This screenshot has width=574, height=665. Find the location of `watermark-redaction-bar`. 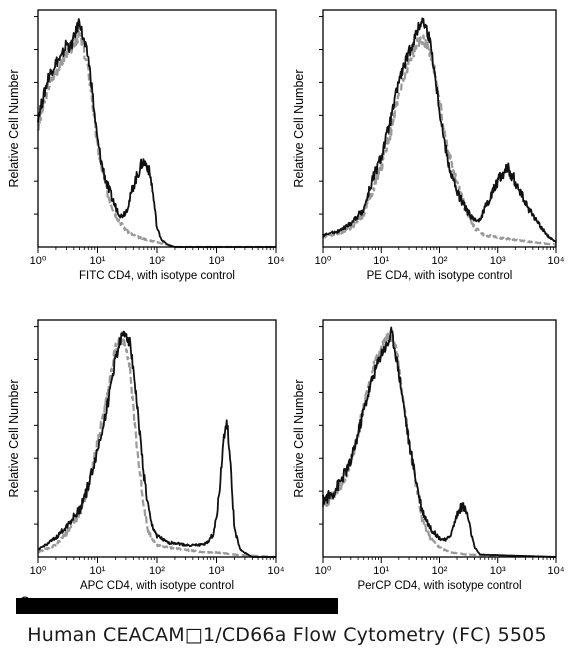

watermark-redaction-bar is located at coordinates (177, 606).